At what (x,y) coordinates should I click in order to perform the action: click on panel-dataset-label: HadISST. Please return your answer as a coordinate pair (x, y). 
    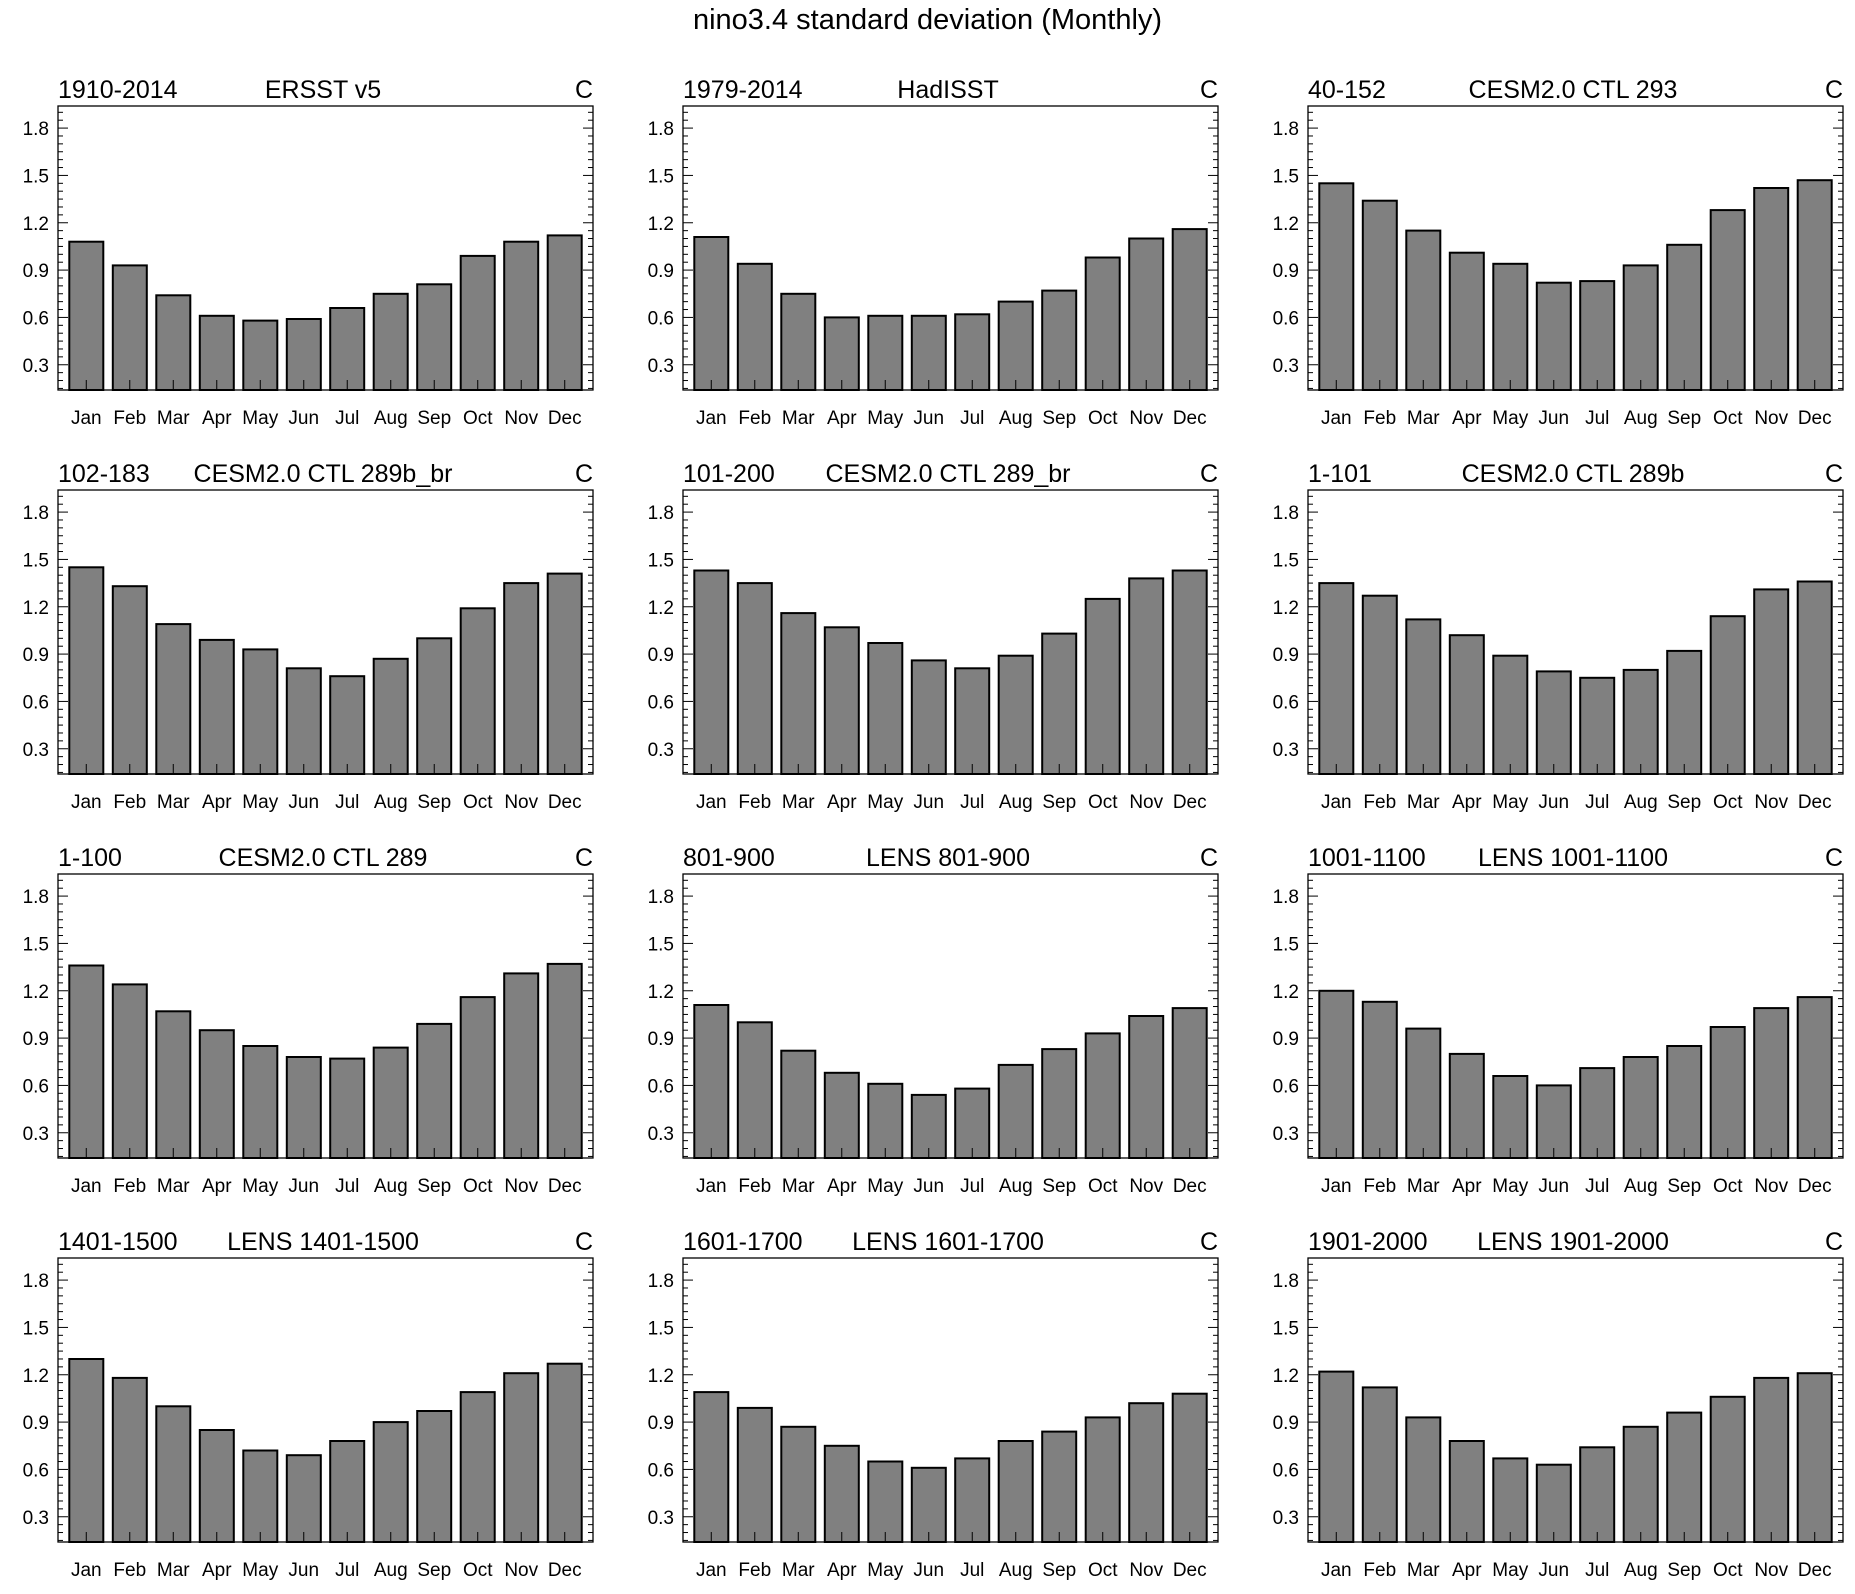
    Looking at the image, I should click on (947, 90).